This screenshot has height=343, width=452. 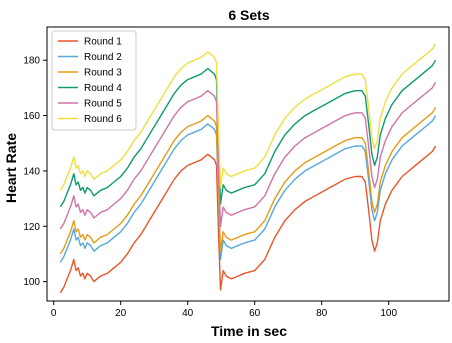 I want to click on x-tick-label-100: 100, so click(x=388, y=313).